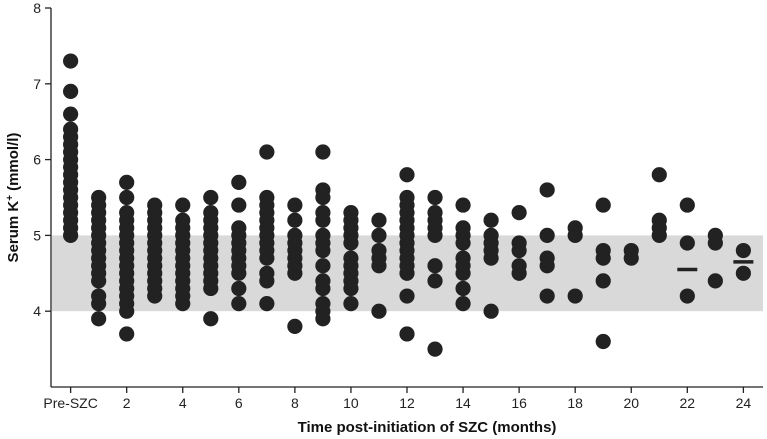  What do you see at coordinates (13, 232) in the screenshot?
I see `y-axis-title-main: Serum K` at bounding box center [13, 232].